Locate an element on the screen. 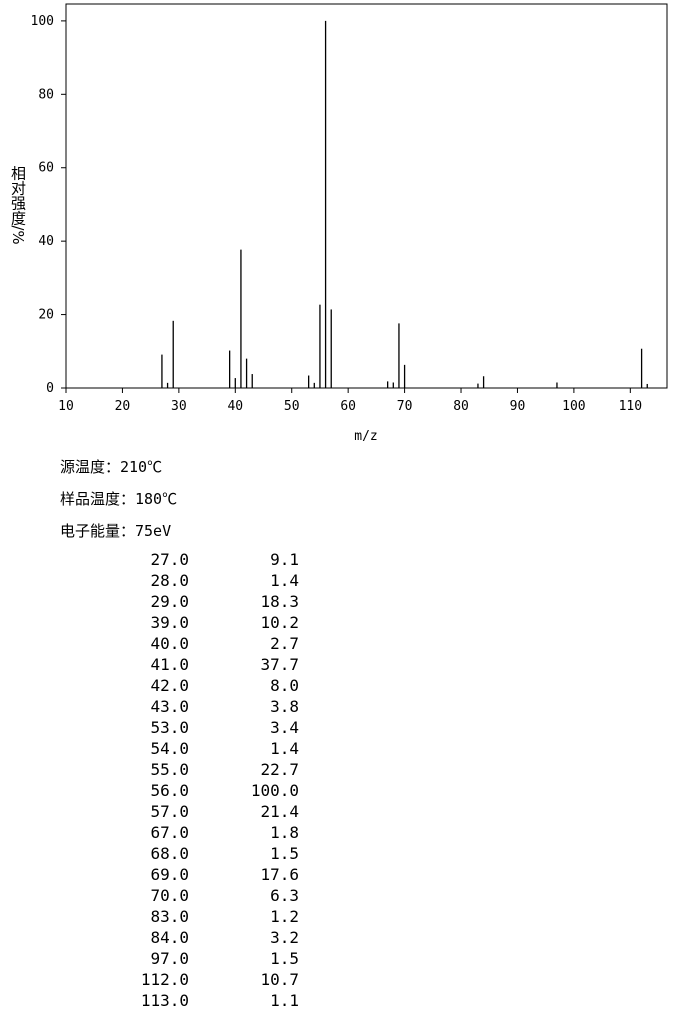 This screenshot has height=1024, width=680. y-axis-label: 相对强度/% is located at coordinates (18, 204).